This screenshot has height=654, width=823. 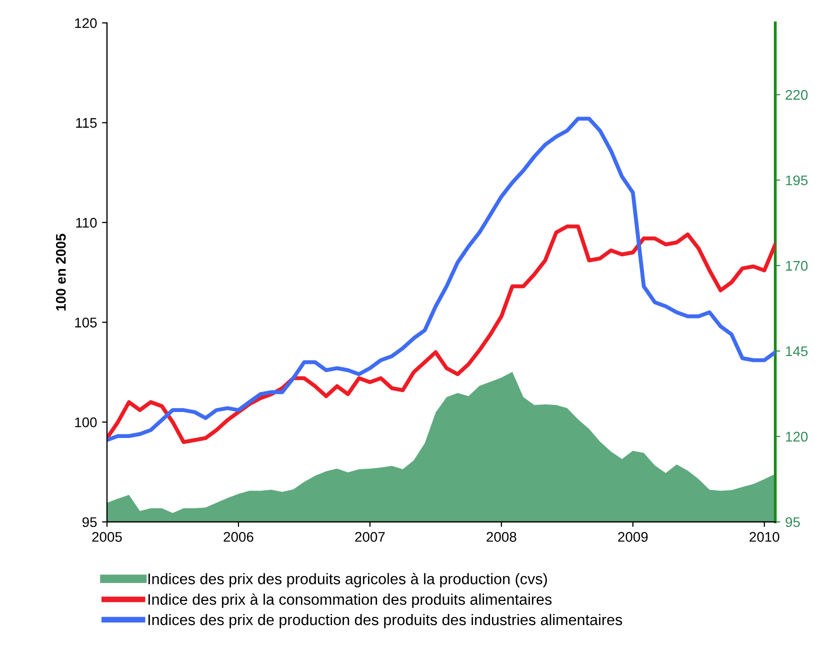 I want to click on y2-tick-label: 95, so click(x=793, y=522).